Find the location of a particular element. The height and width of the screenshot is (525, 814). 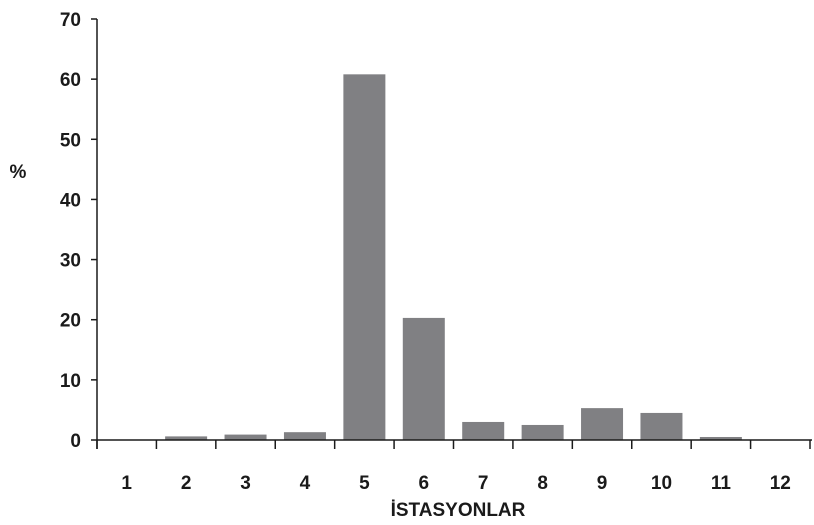

x-tick-label: 5 is located at coordinates (364, 483).